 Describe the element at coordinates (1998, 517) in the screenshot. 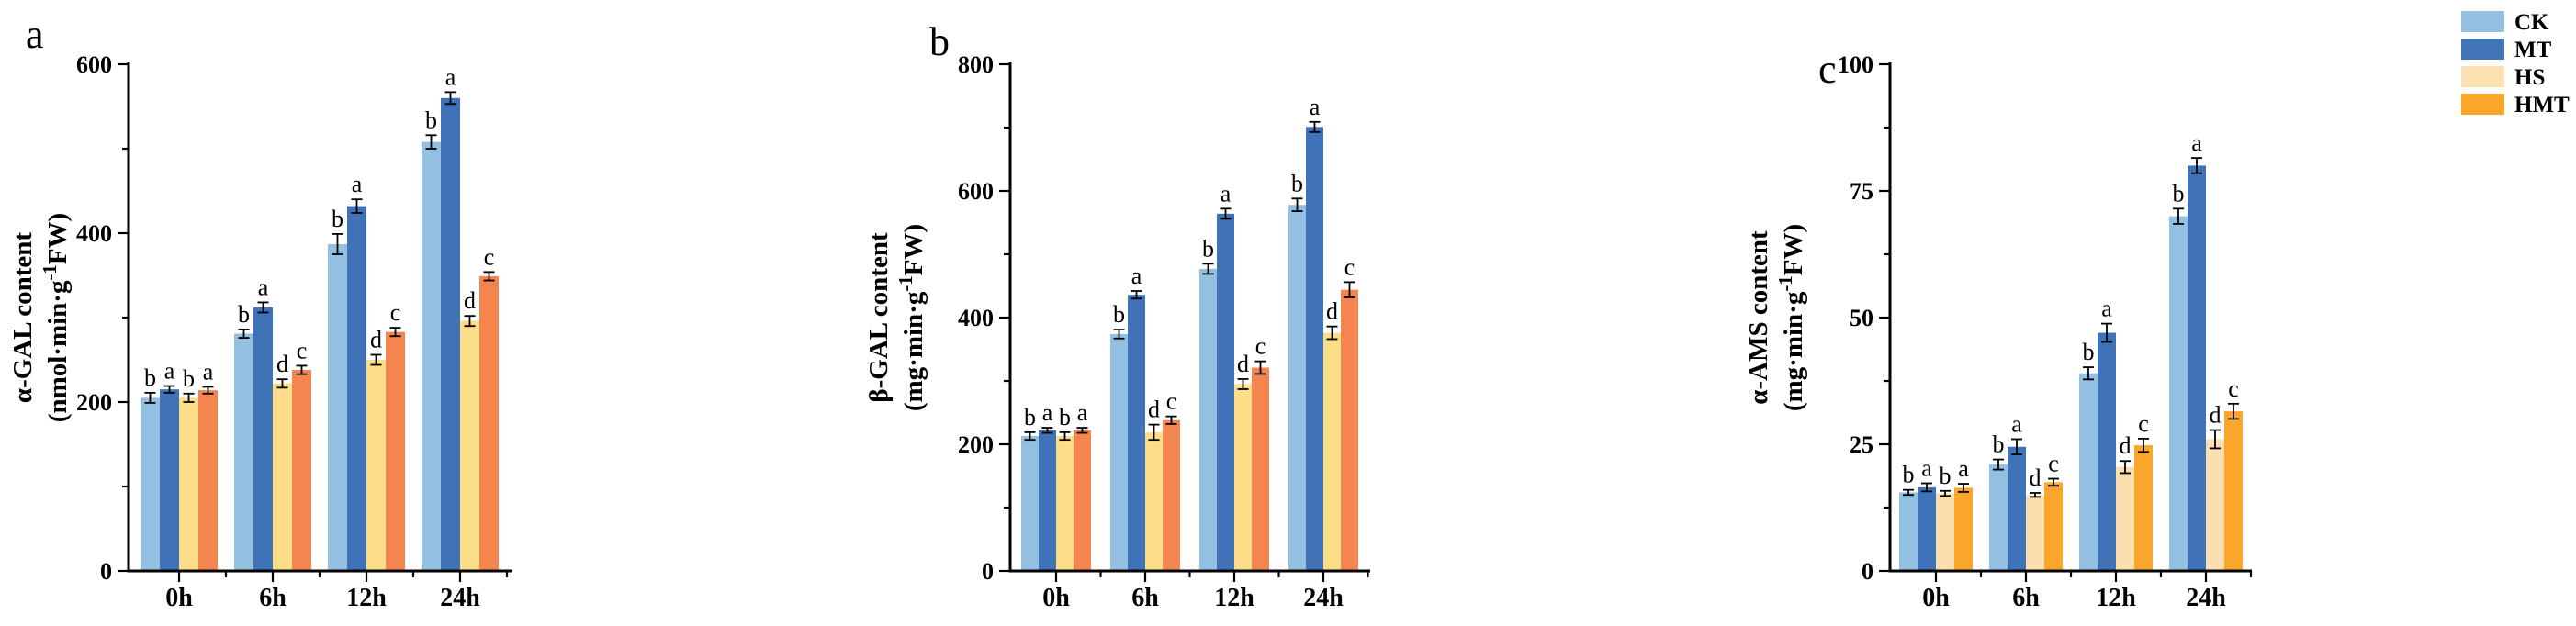

I see `bar-ck-6h` at that location.